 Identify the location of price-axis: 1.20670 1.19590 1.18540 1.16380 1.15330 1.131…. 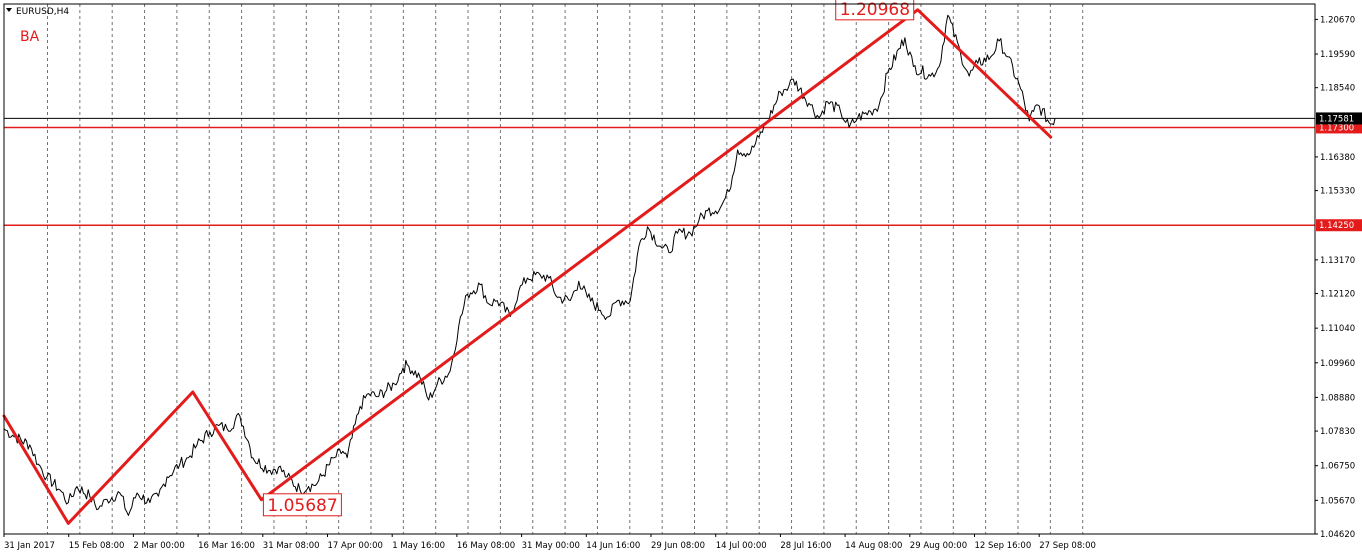
(1338, 277).